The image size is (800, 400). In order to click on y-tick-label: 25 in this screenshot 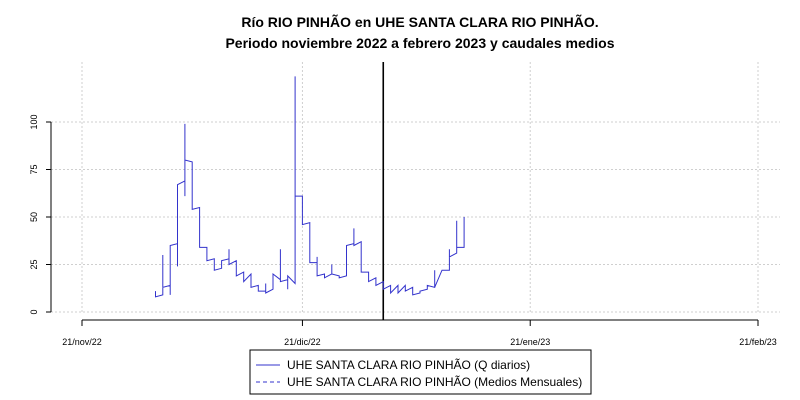, I will do `click(34, 264)`.